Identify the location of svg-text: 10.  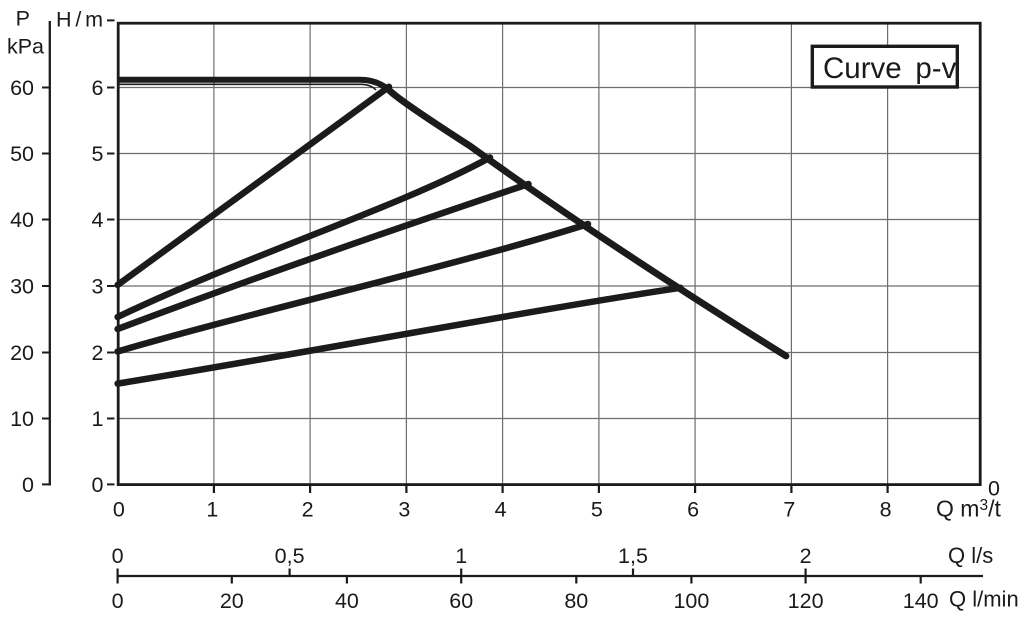
(22, 419).